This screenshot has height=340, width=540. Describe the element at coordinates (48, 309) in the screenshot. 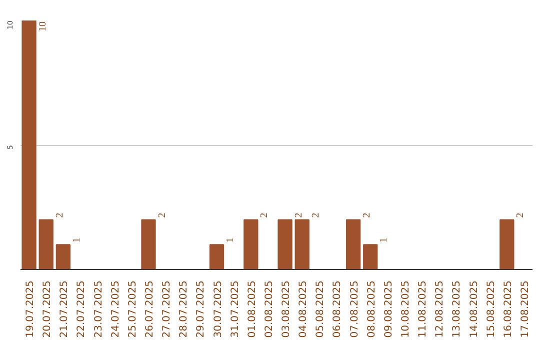

I see `x-tick-label: 20.07.2025` at that location.